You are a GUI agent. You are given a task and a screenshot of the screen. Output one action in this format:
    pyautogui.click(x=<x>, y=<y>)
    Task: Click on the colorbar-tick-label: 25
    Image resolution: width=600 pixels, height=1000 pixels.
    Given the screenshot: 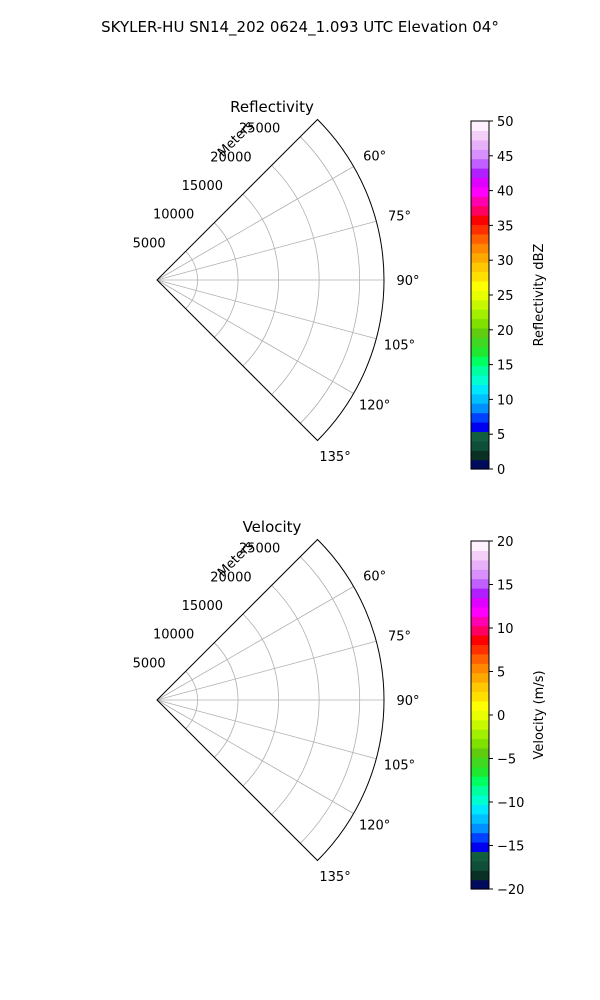 What is the action you would take?
    pyautogui.click(x=505, y=296)
    